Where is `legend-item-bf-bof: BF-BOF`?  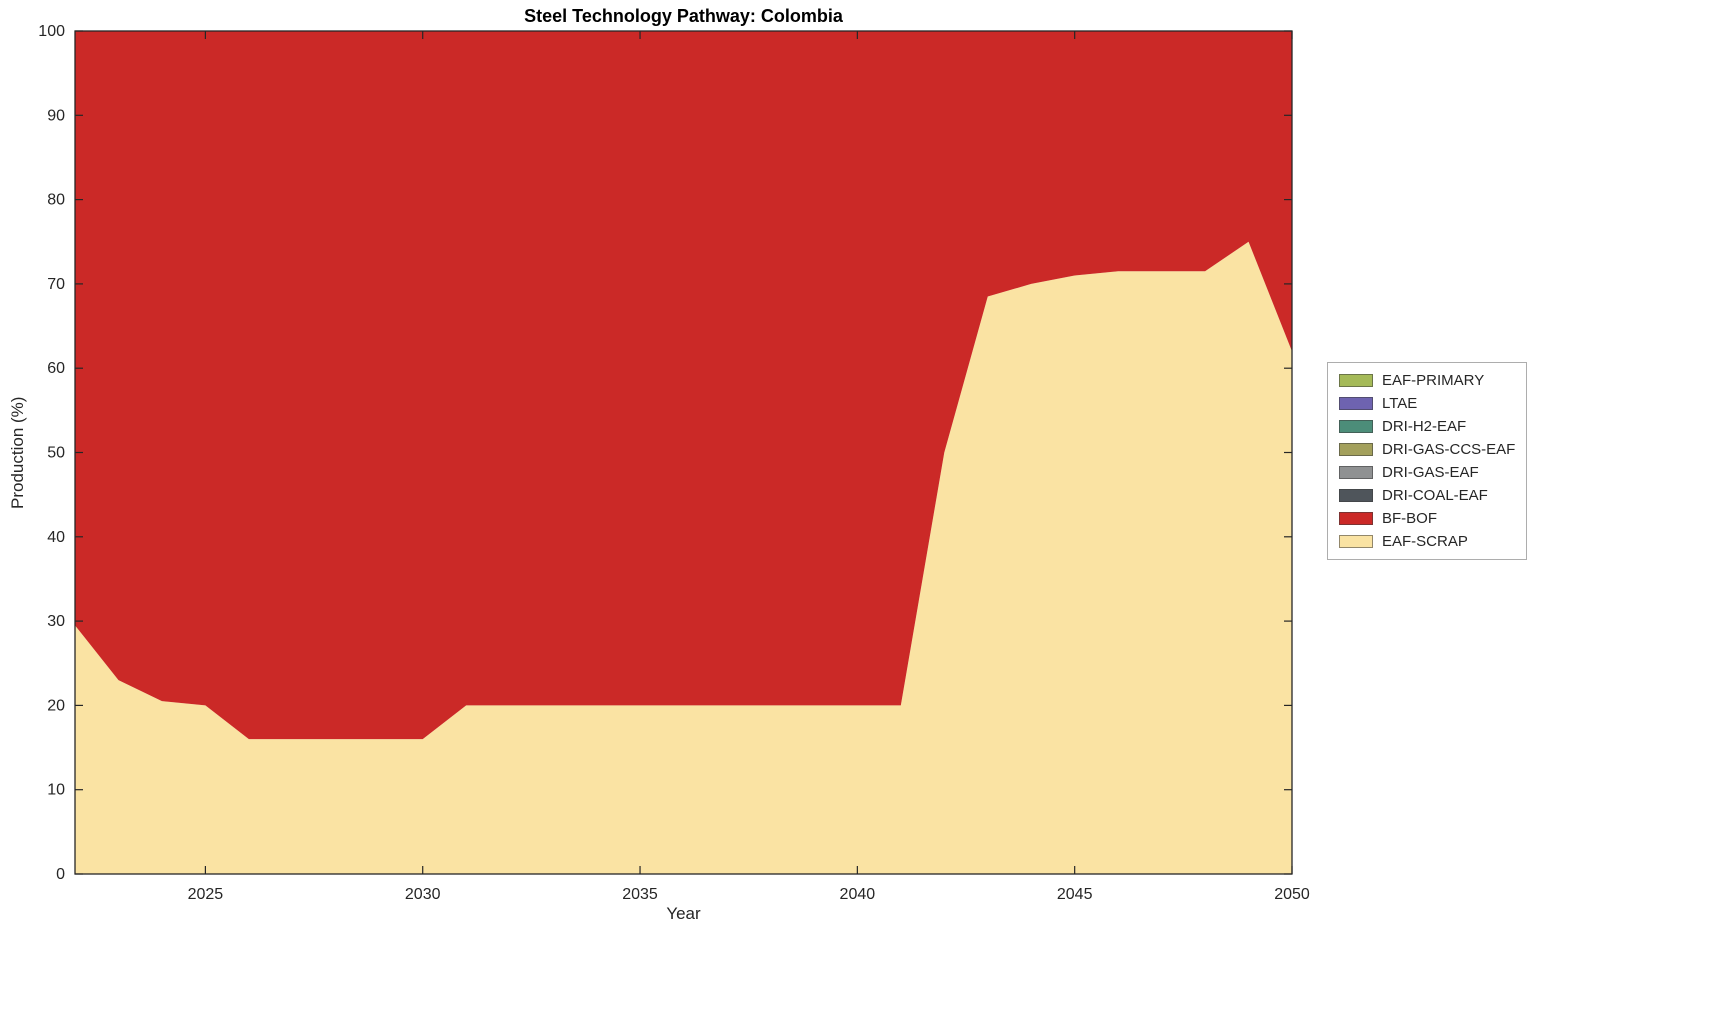
legend-item-bf-bof: BF-BOF is located at coordinates (1427, 518).